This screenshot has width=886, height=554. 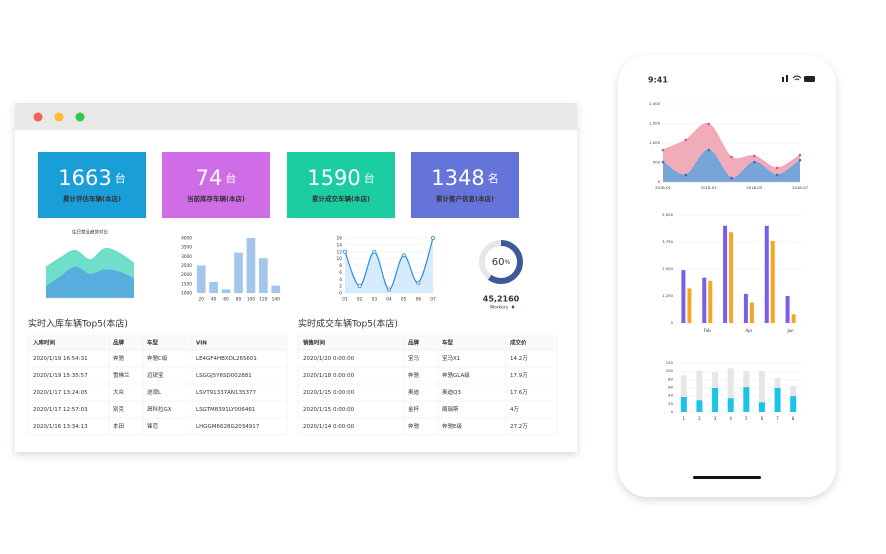 I want to click on stat-number: 1348, so click(x=457, y=178).